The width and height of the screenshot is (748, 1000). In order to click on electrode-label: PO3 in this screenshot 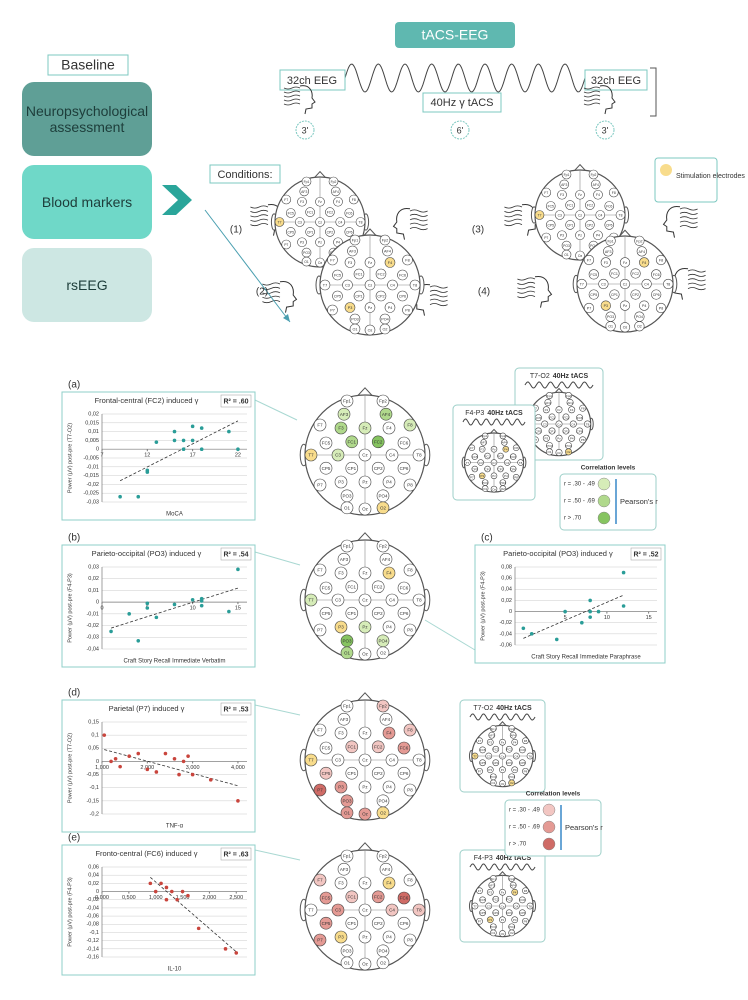, I will do `click(306, 253)`.